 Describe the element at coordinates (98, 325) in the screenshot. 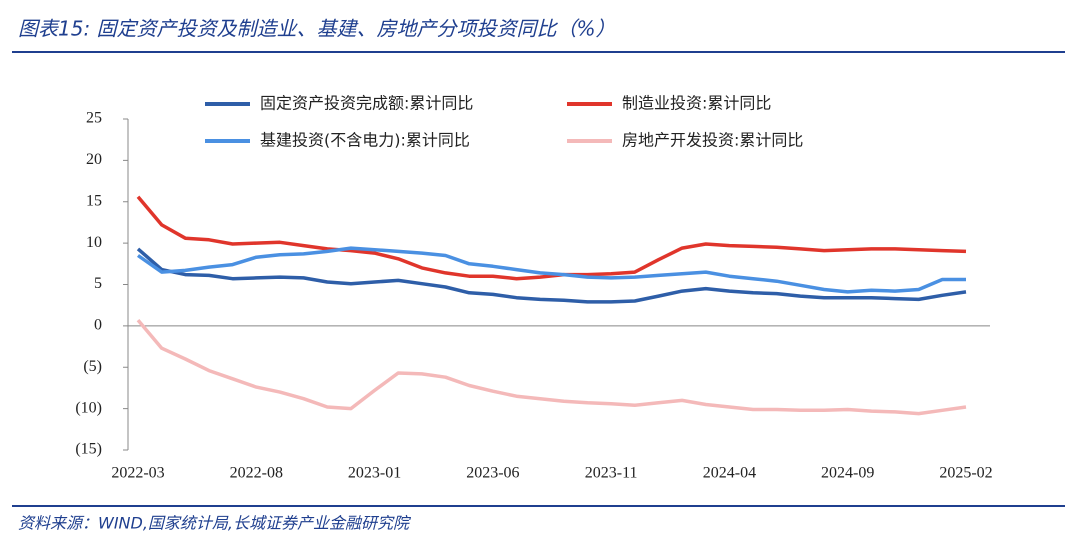

I see `y-tick-label: 0` at that location.